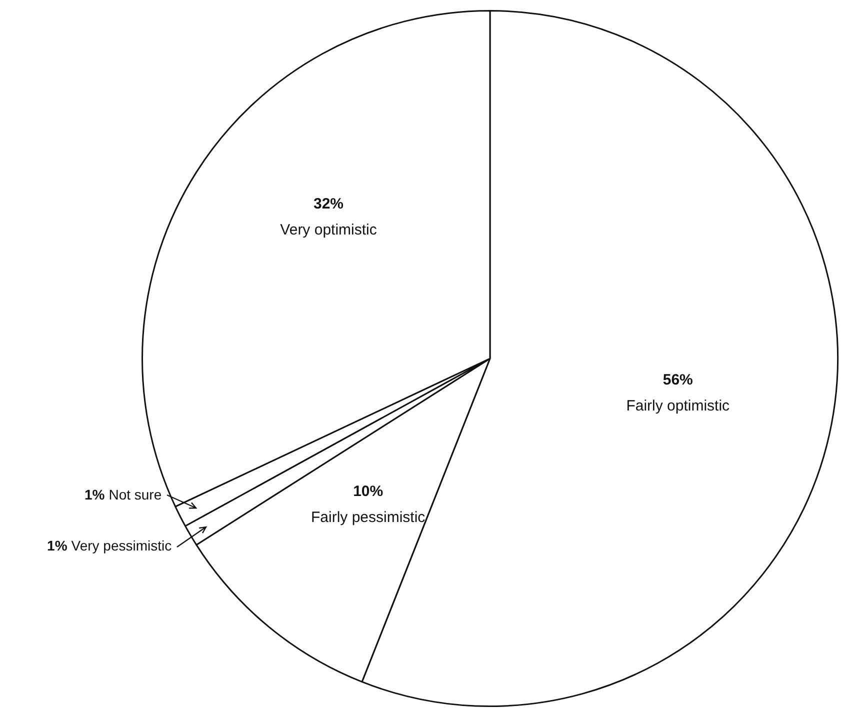 This screenshot has height=717, width=850. I want to click on slice-label: Fairly pessimistic, so click(368, 517).